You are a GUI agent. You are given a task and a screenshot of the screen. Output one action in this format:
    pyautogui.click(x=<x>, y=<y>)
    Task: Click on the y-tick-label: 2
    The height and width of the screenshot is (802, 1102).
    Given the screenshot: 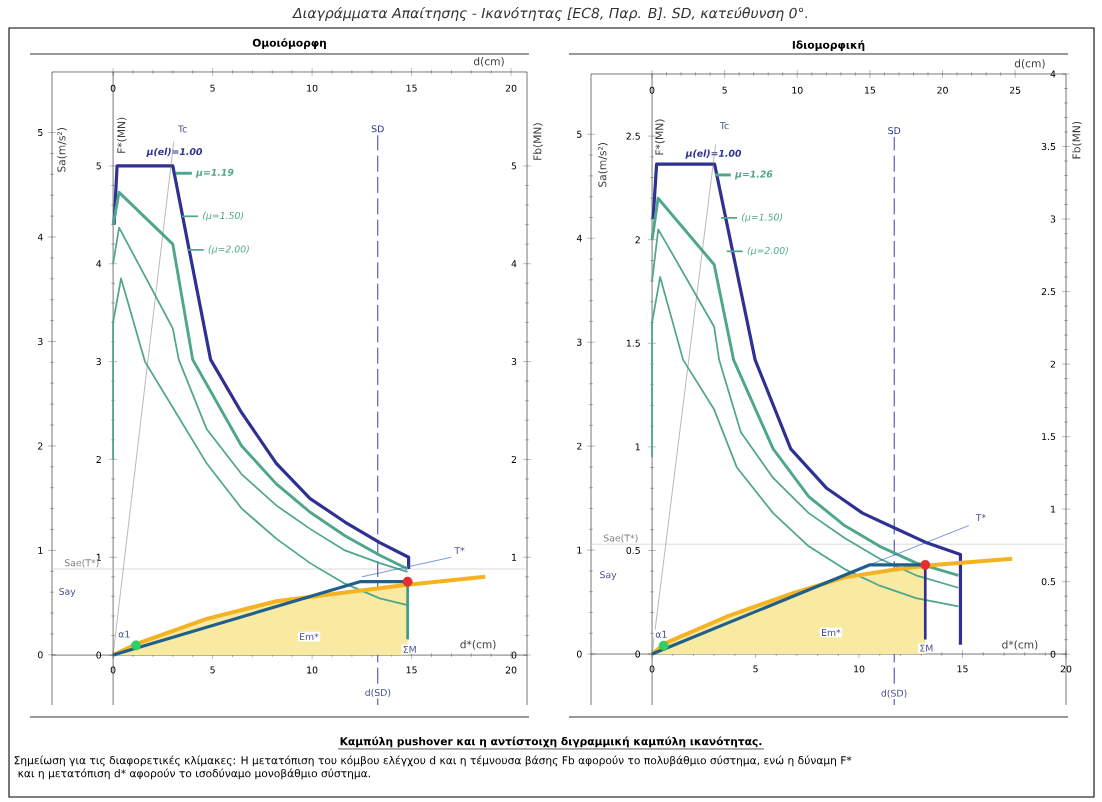 What is the action you would take?
    pyautogui.click(x=98, y=459)
    